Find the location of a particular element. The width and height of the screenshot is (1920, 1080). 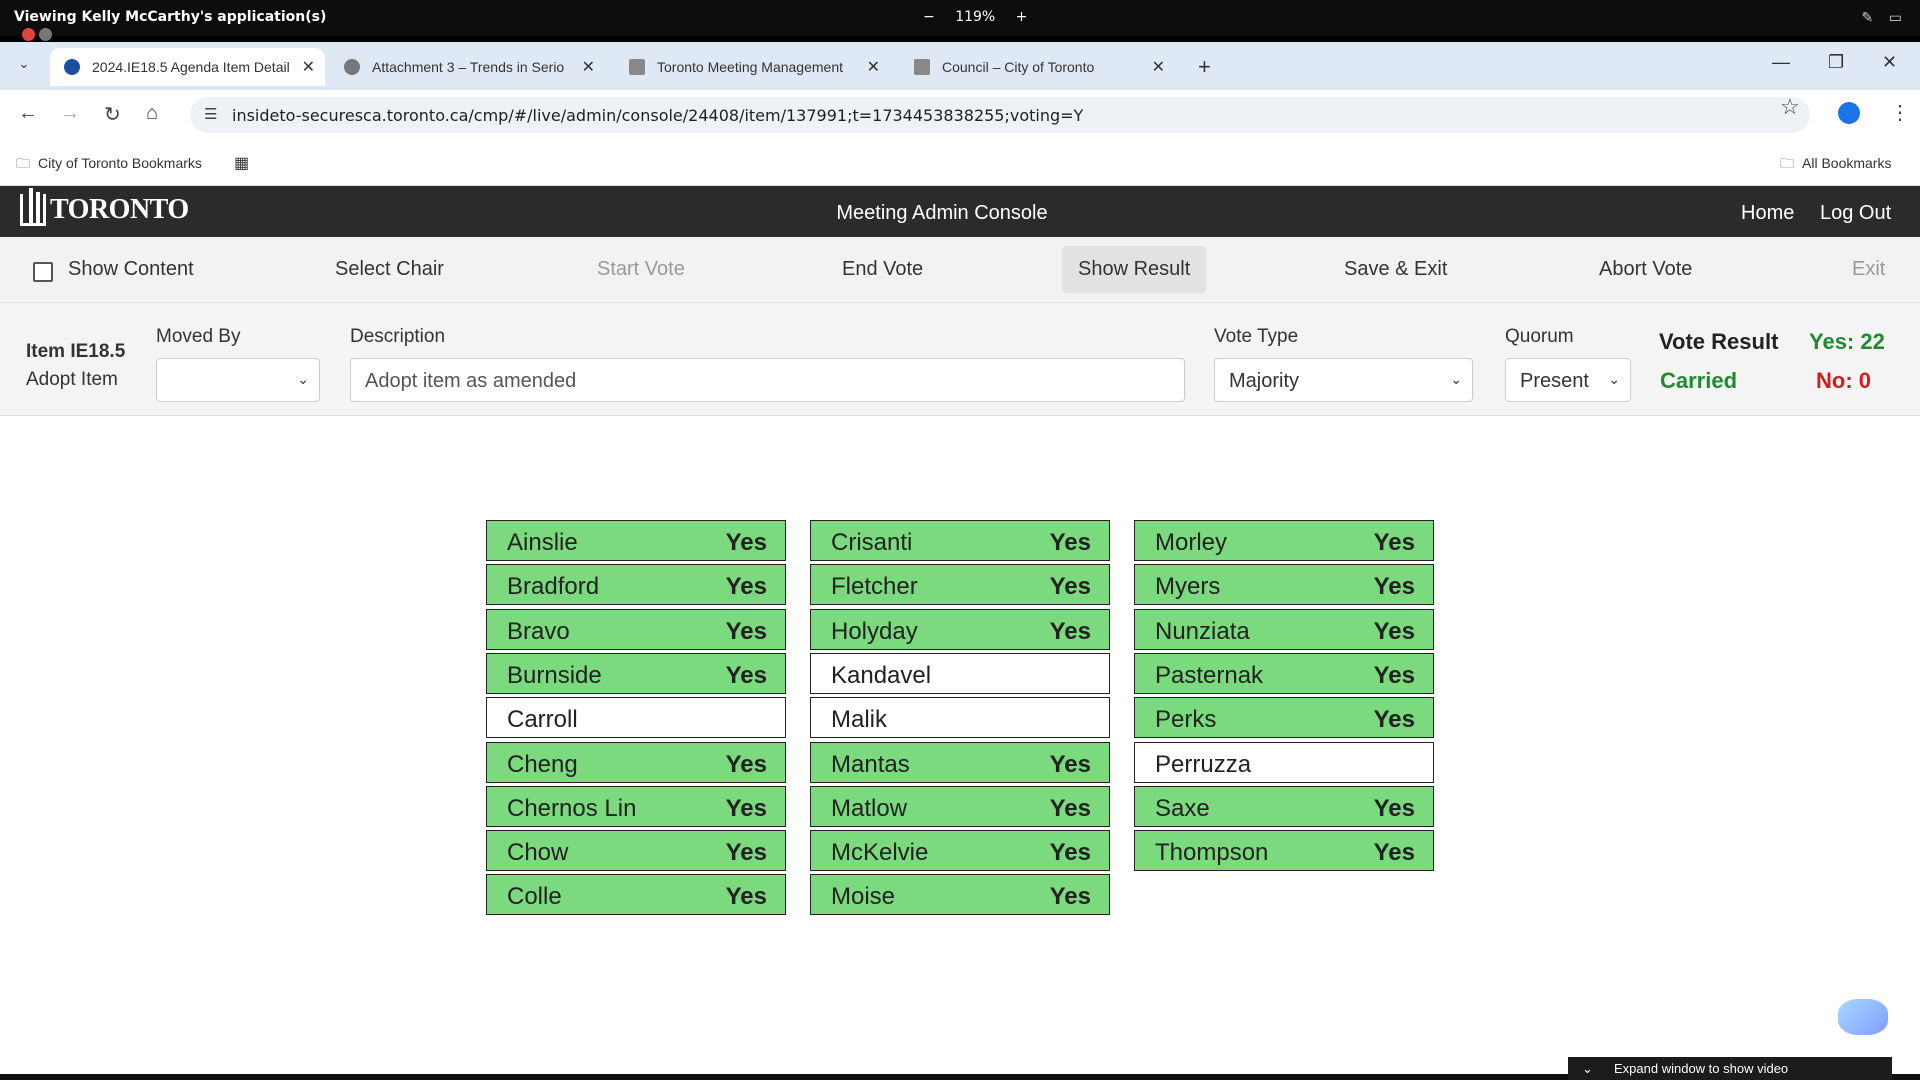

member-vote-cell: Bradford Yes is located at coordinates (636, 584).